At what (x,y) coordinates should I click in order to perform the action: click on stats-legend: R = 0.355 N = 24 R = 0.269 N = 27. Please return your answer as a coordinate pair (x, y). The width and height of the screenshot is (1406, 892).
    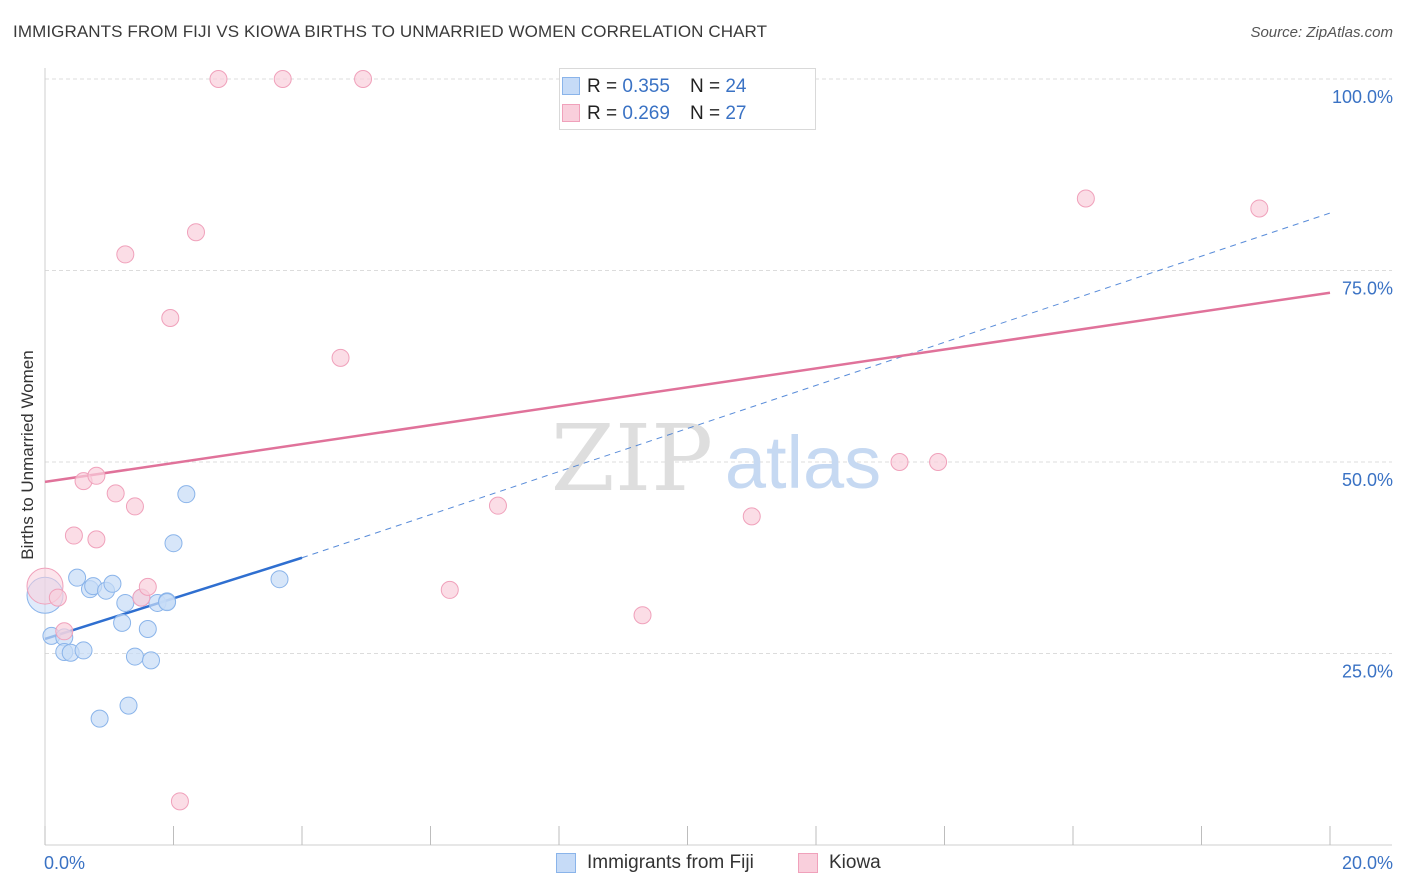
    Looking at the image, I should click on (687, 99).